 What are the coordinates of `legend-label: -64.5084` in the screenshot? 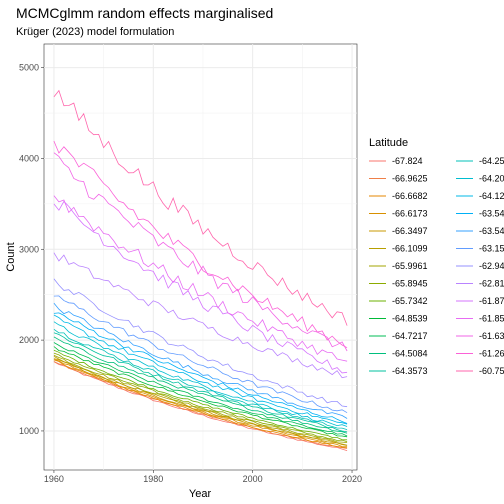 It's located at (410, 354).